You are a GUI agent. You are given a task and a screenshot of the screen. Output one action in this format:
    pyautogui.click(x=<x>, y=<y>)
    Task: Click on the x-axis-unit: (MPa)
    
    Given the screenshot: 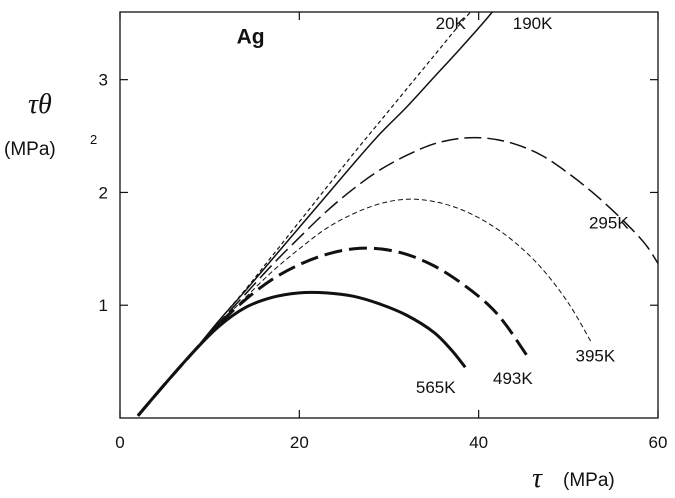 What is the action you would take?
    pyautogui.click(x=589, y=480)
    